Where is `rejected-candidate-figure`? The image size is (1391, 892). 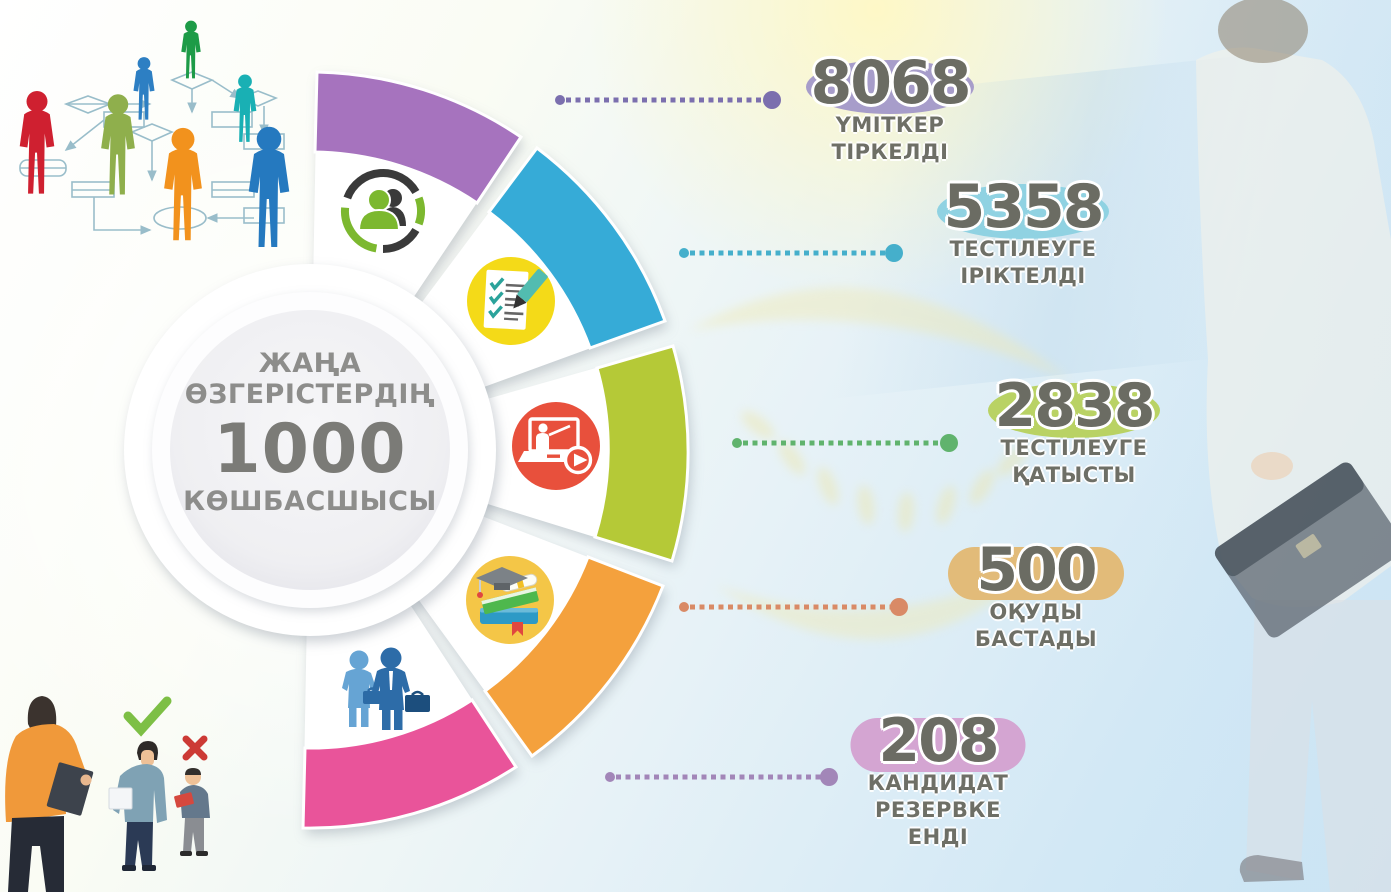
rejected-candidate-figure is located at coordinates (192, 812).